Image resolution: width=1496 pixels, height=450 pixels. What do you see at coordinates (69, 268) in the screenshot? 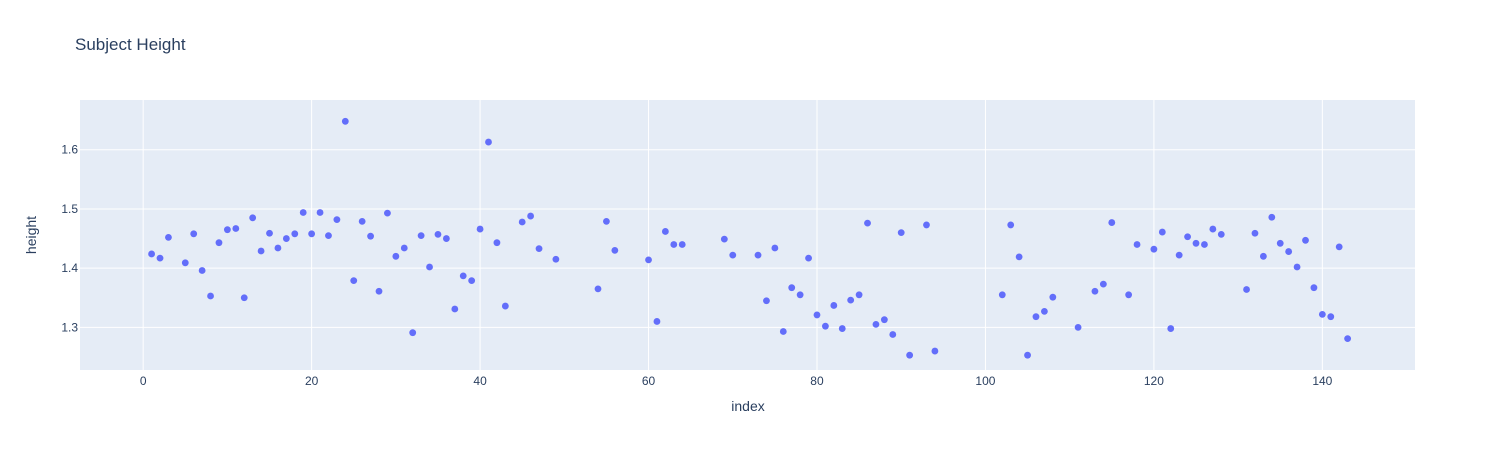
I see `y-tick-label: 1.4` at bounding box center [69, 268].